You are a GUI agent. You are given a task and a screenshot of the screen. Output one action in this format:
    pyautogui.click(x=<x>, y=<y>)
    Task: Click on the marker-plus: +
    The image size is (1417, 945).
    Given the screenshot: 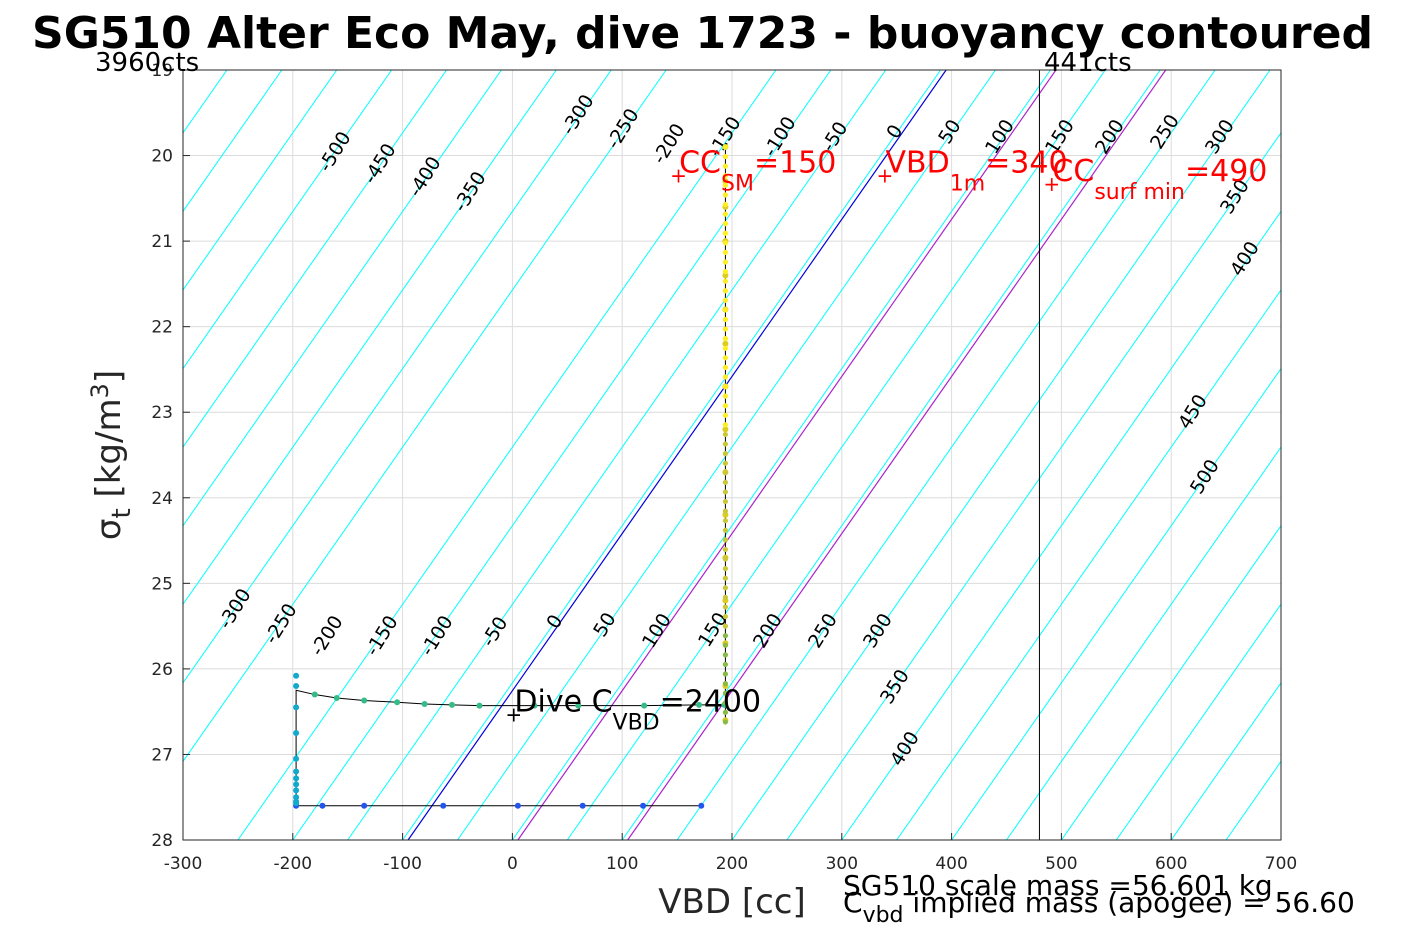 What is the action you would take?
    pyautogui.click(x=1051, y=184)
    